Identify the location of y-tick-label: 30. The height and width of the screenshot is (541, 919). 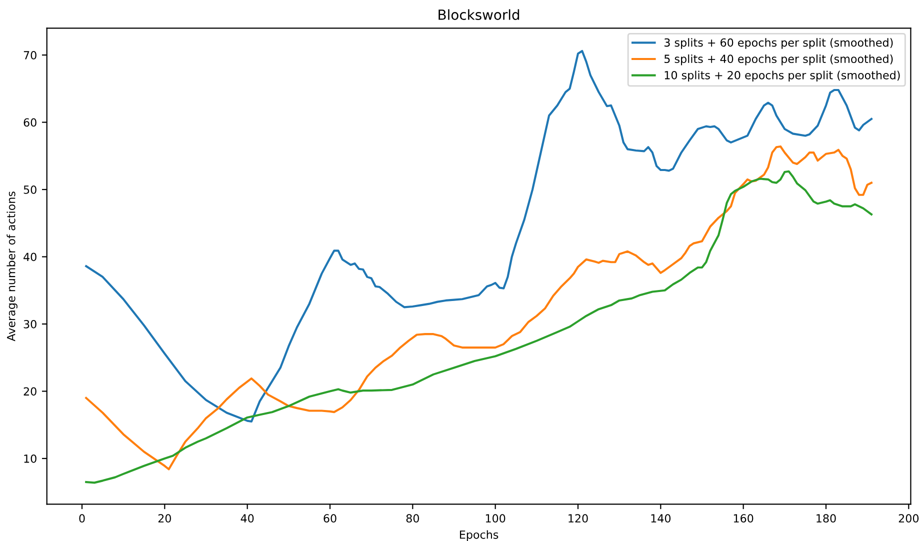
(30, 324).